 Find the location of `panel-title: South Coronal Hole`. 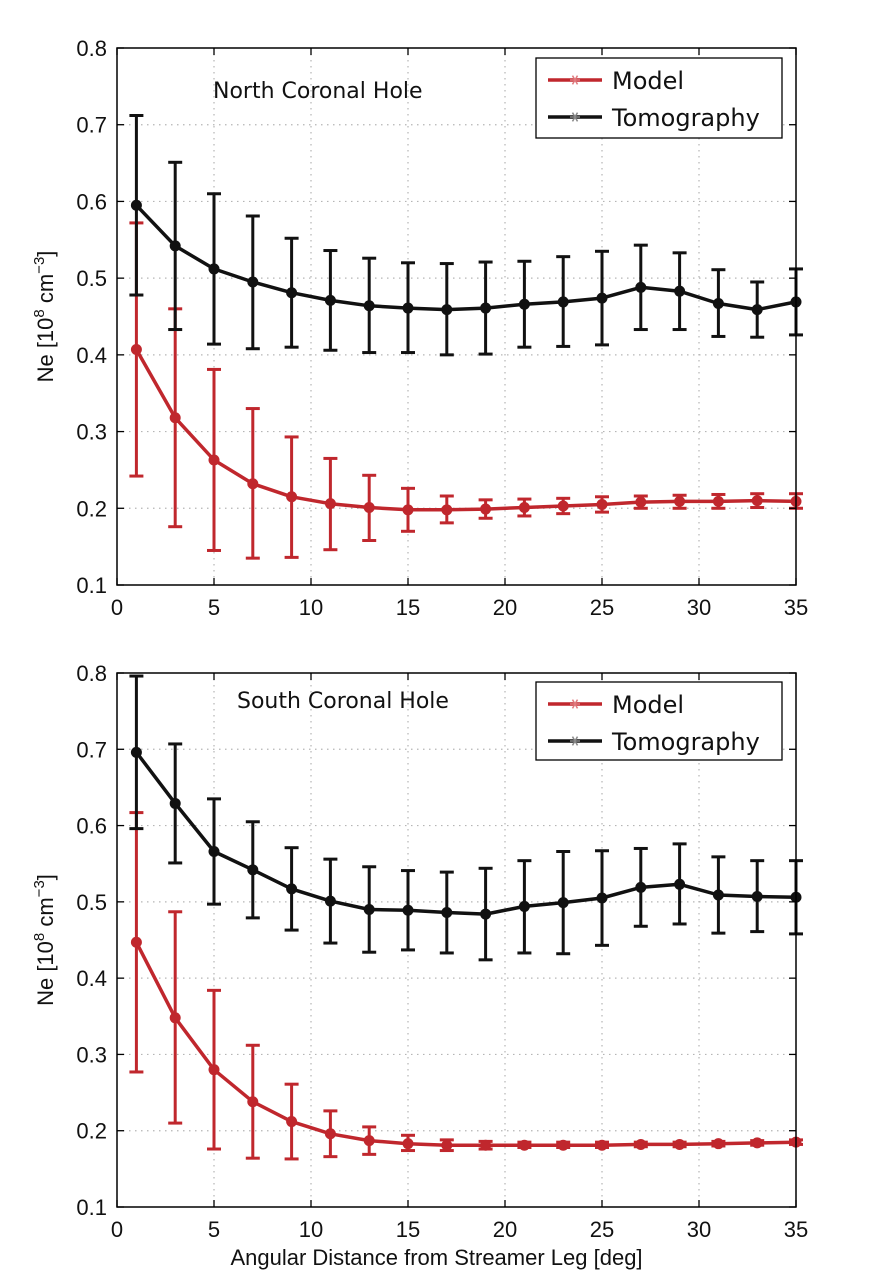

panel-title: South Coronal Hole is located at coordinates (343, 701).